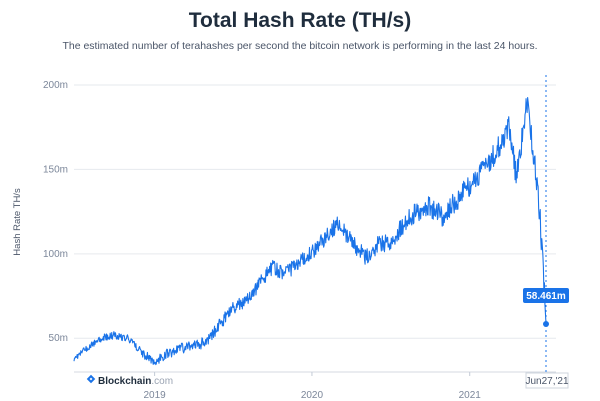 Image resolution: width=600 pixels, height=401 pixels. Describe the element at coordinates (154, 395) in the screenshot. I see `x-tick-label: 2019` at that location.